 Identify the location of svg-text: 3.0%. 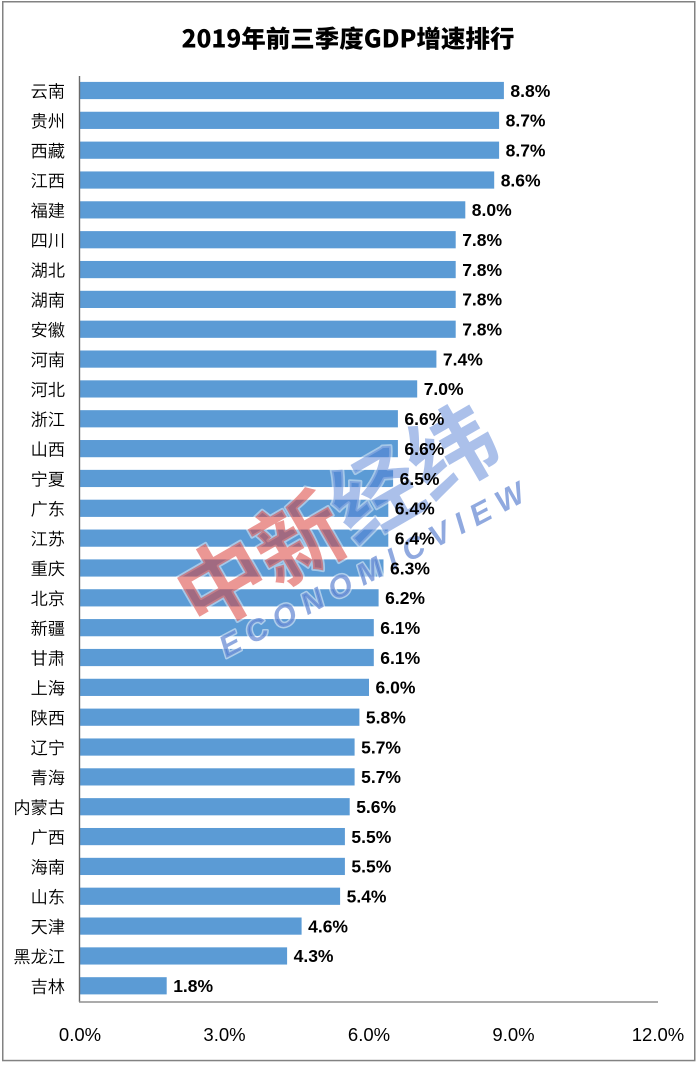
(224, 1034).